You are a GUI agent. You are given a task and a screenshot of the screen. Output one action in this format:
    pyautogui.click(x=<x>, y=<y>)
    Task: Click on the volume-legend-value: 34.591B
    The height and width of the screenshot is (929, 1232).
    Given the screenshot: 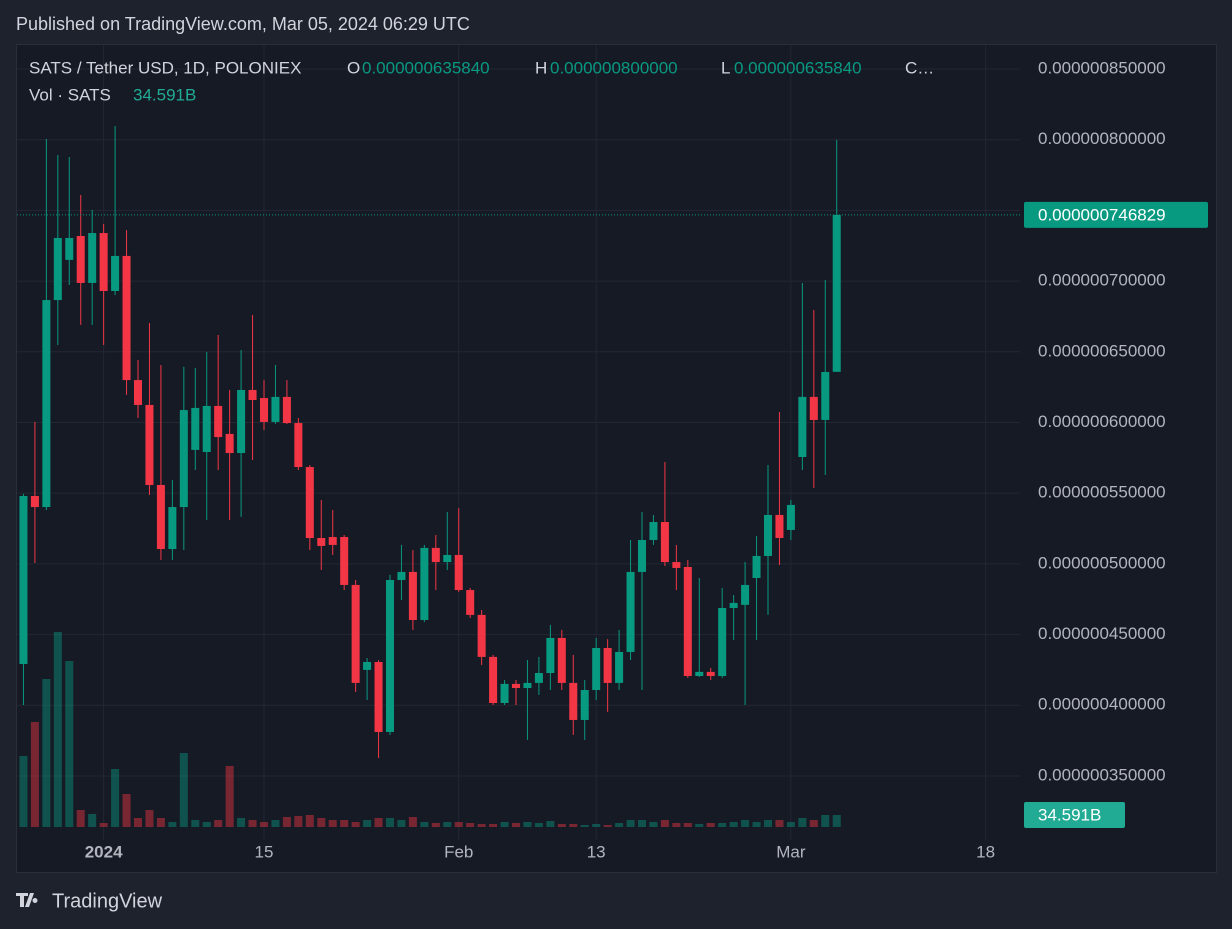 What is the action you would take?
    pyautogui.click(x=164, y=94)
    